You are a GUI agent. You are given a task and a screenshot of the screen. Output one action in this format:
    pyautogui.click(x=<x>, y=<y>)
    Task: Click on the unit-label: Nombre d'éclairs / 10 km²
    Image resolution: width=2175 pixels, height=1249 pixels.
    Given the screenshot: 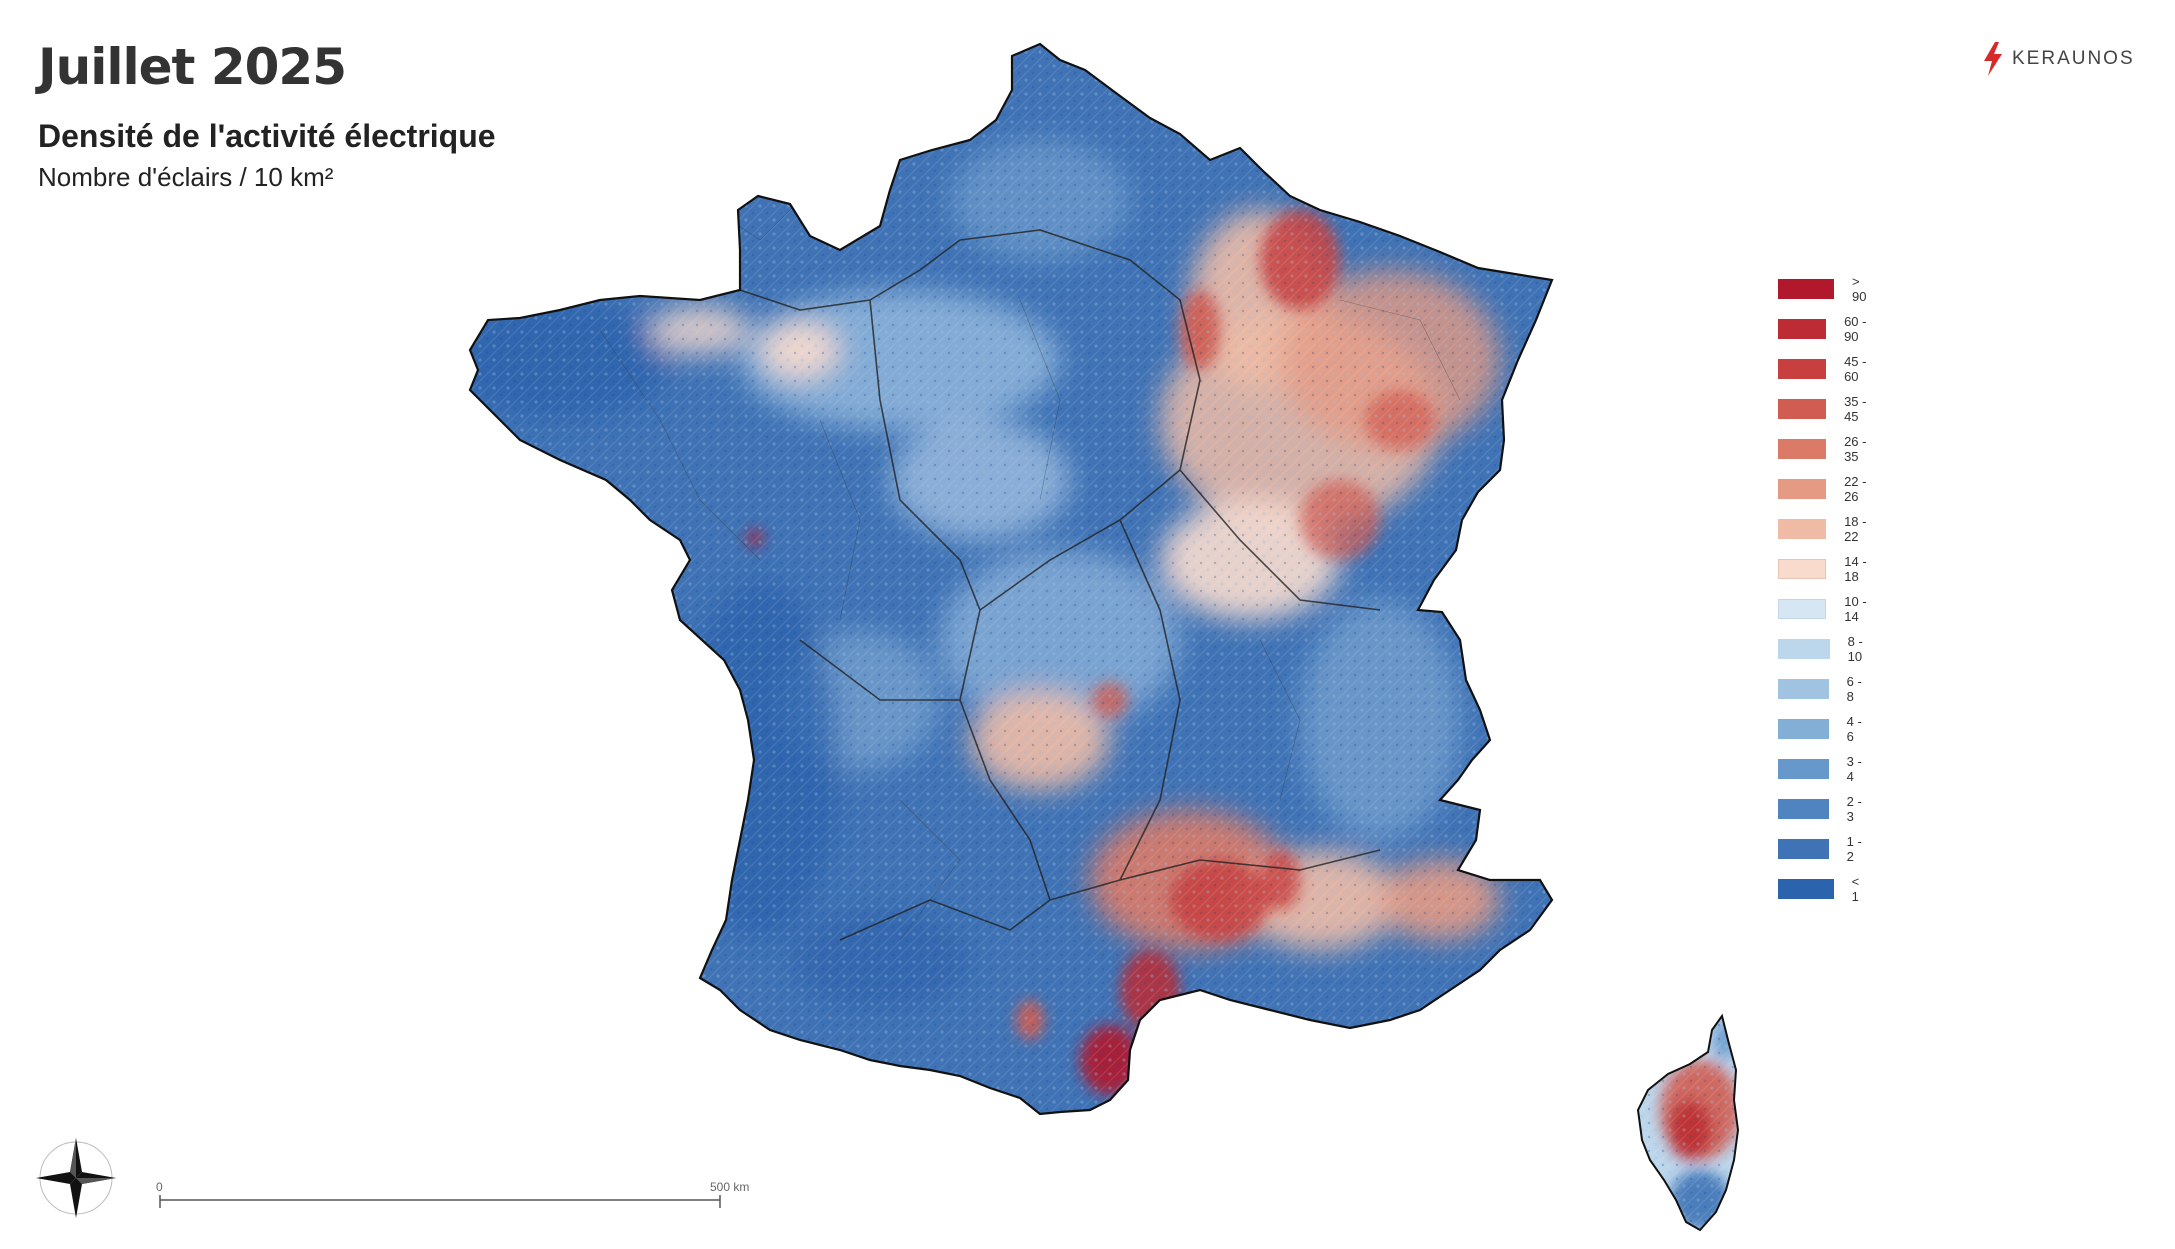 What is the action you would take?
    pyautogui.click(x=186, y=177)
    